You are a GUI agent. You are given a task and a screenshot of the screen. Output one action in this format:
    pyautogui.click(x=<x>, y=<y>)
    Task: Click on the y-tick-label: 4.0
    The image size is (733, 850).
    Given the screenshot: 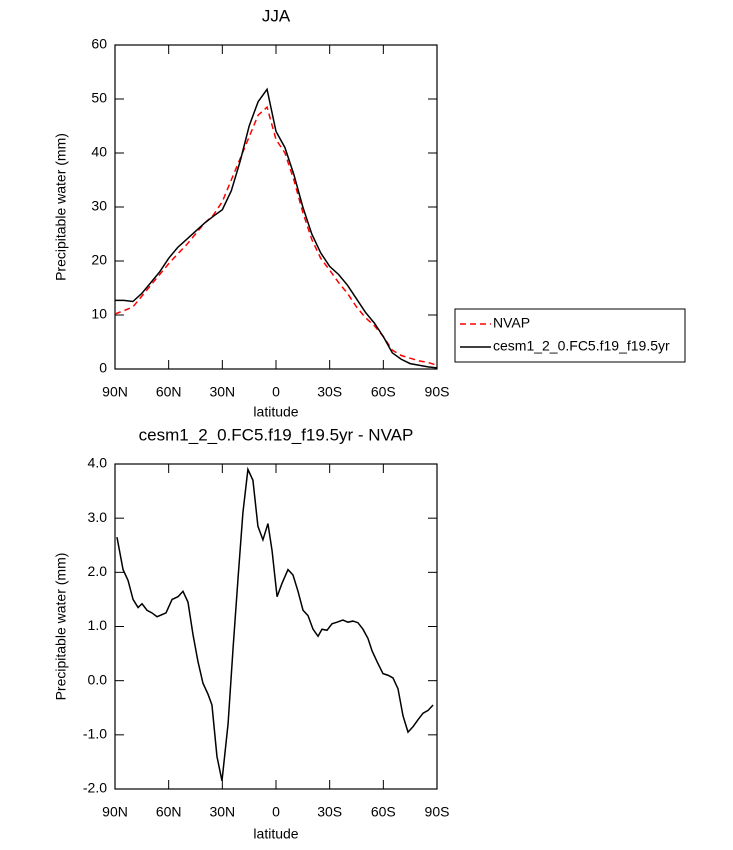 What is the action you would take?
    pyautogui.click(x=98, y=463)
    